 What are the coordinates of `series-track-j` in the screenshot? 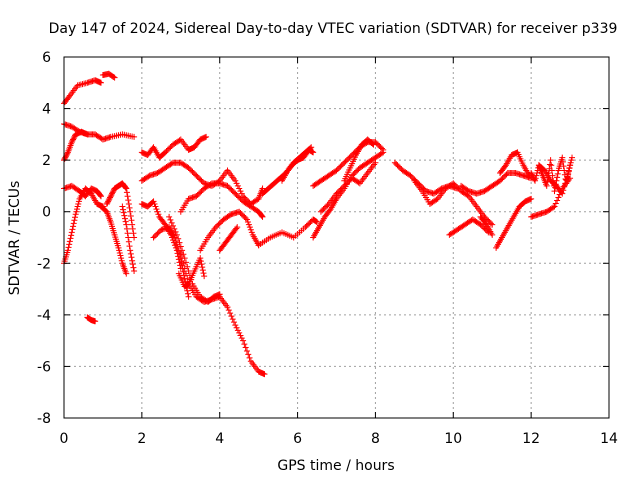 It's located at (128, 239).